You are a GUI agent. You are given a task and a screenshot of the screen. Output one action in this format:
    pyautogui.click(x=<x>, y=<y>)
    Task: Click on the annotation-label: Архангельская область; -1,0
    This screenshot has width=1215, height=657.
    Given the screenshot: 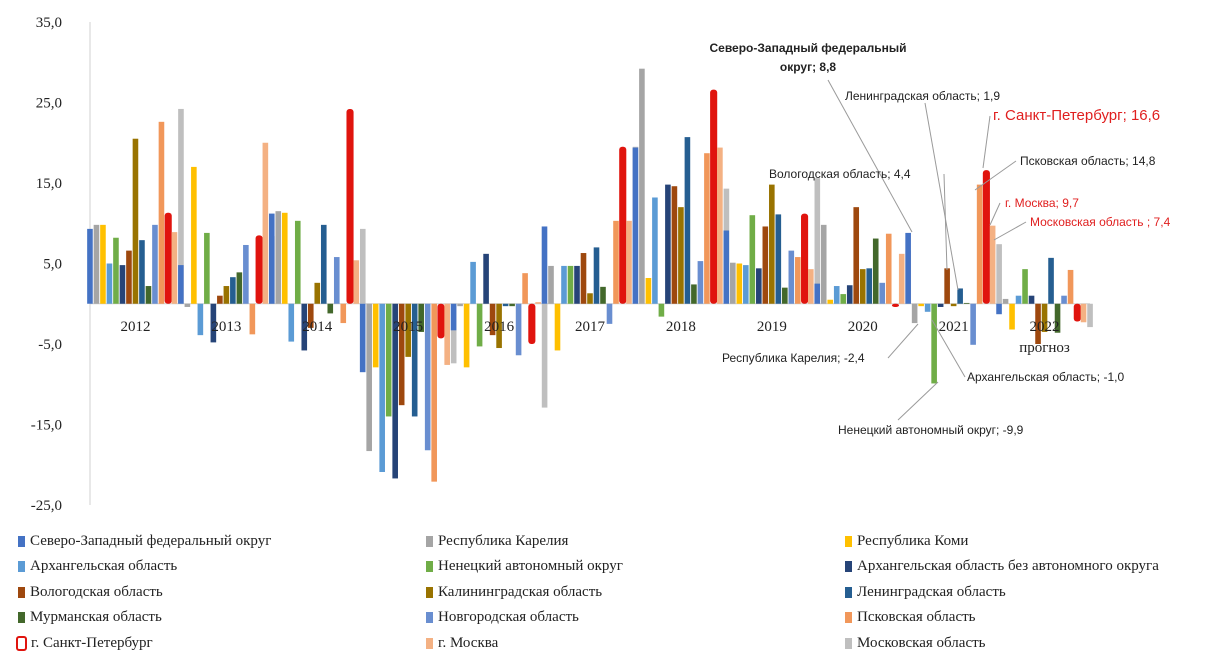 What is the action you would take?
    pyautogui.click(x=1045, y=377)
    